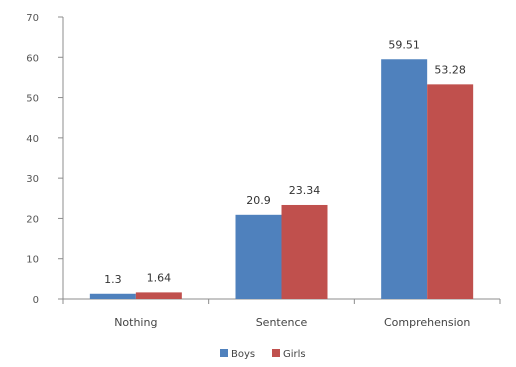 The height and width of the screenshot is (367, 516). Describe the element at coordinates (258, 200) in the screenshot. I see `data-label-boys-sentence: 20.9` at that location.